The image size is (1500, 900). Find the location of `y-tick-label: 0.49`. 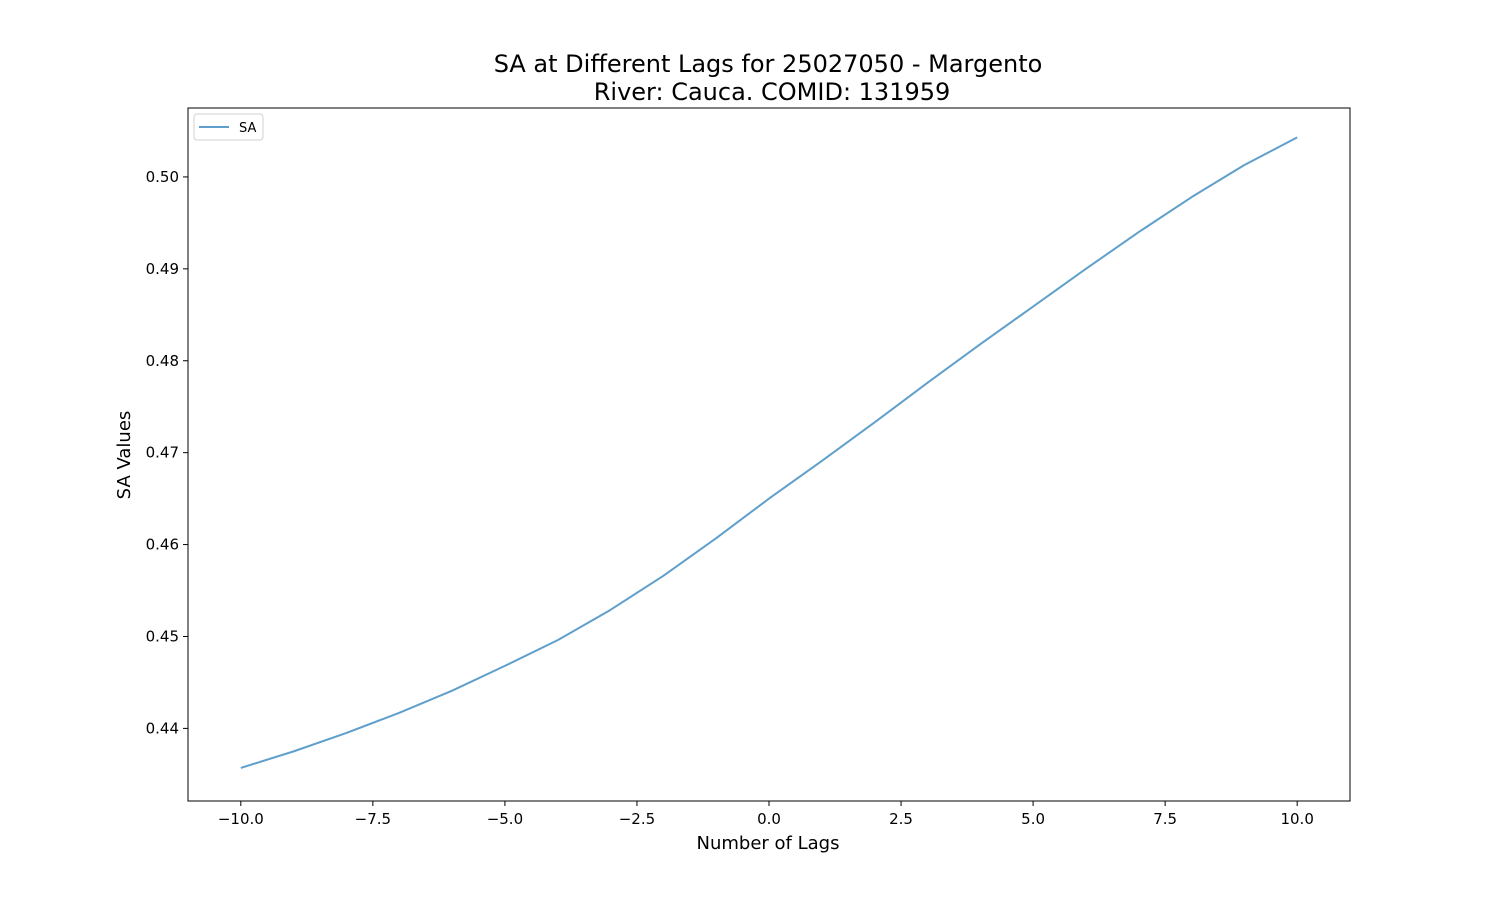

y-tick-label: 0.49 is located at coordinates (162, 269).